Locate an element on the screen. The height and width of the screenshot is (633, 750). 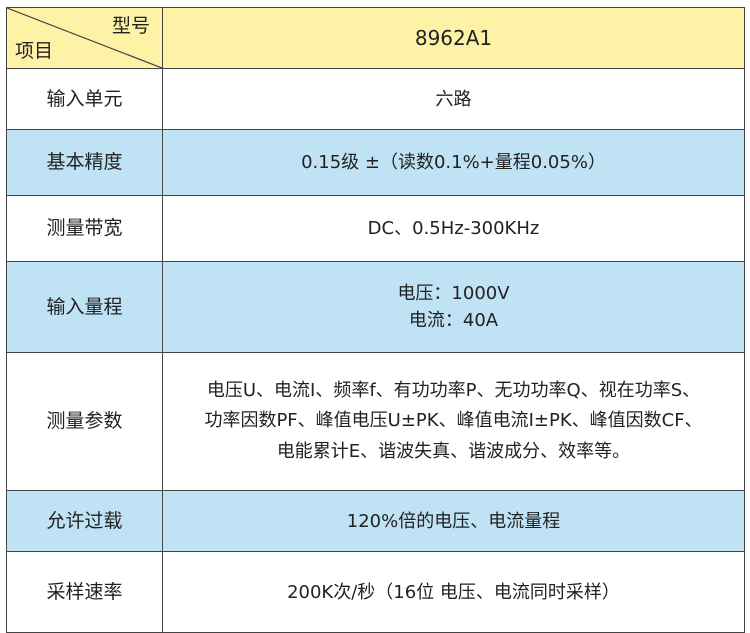
row-value: 六路 is located at coordinates (453, 99).